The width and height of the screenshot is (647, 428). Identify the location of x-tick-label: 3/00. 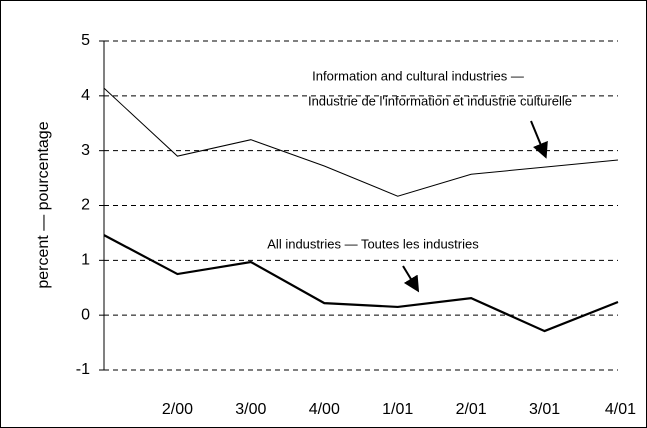
(250, 409).